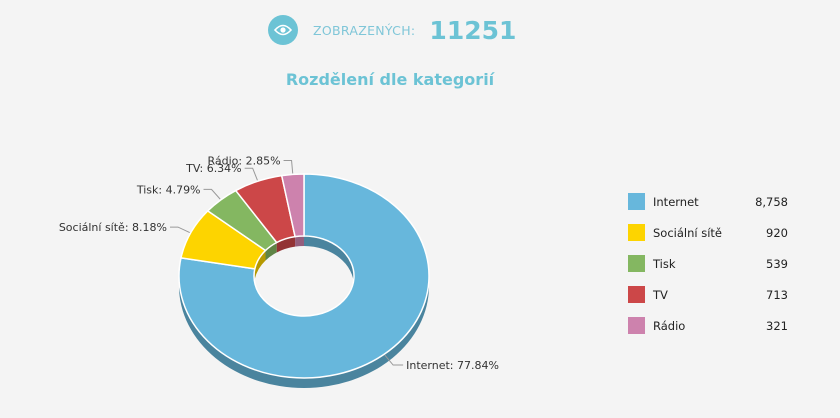 This screenshot has height=418, width=840. I want to click on hole-side-internet, so click(329, 261).